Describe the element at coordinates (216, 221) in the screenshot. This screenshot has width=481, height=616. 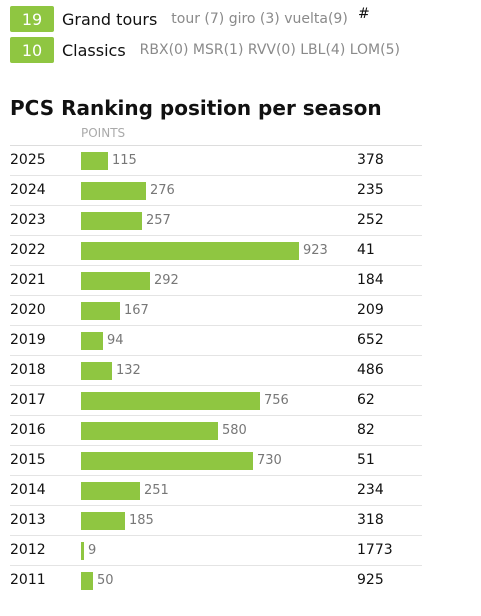
I see `ranking-row: 2023 257 252` at that location.